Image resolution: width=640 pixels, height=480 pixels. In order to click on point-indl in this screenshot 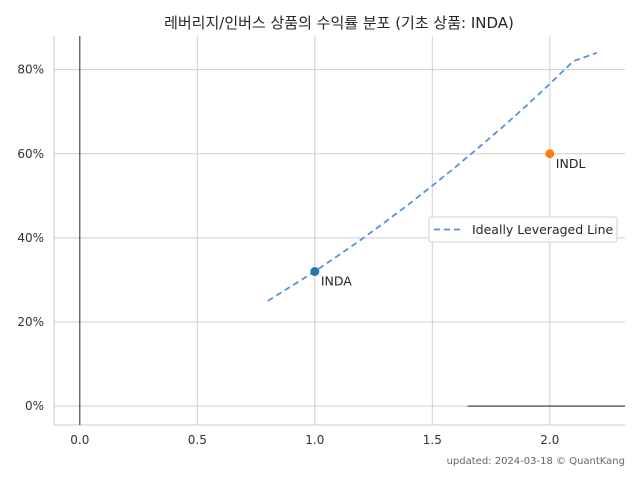, I will do `click(550, 154)`.